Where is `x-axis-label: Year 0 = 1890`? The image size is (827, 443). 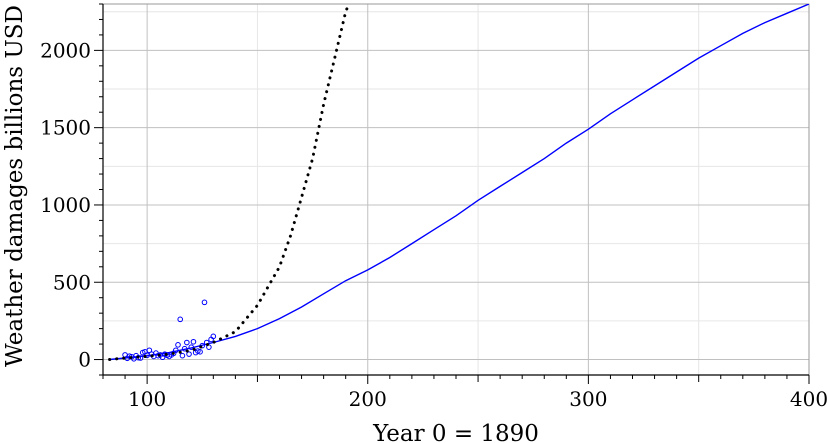 x-axis-label: Year 0 = 1890 is located at coordinates (455, 432).